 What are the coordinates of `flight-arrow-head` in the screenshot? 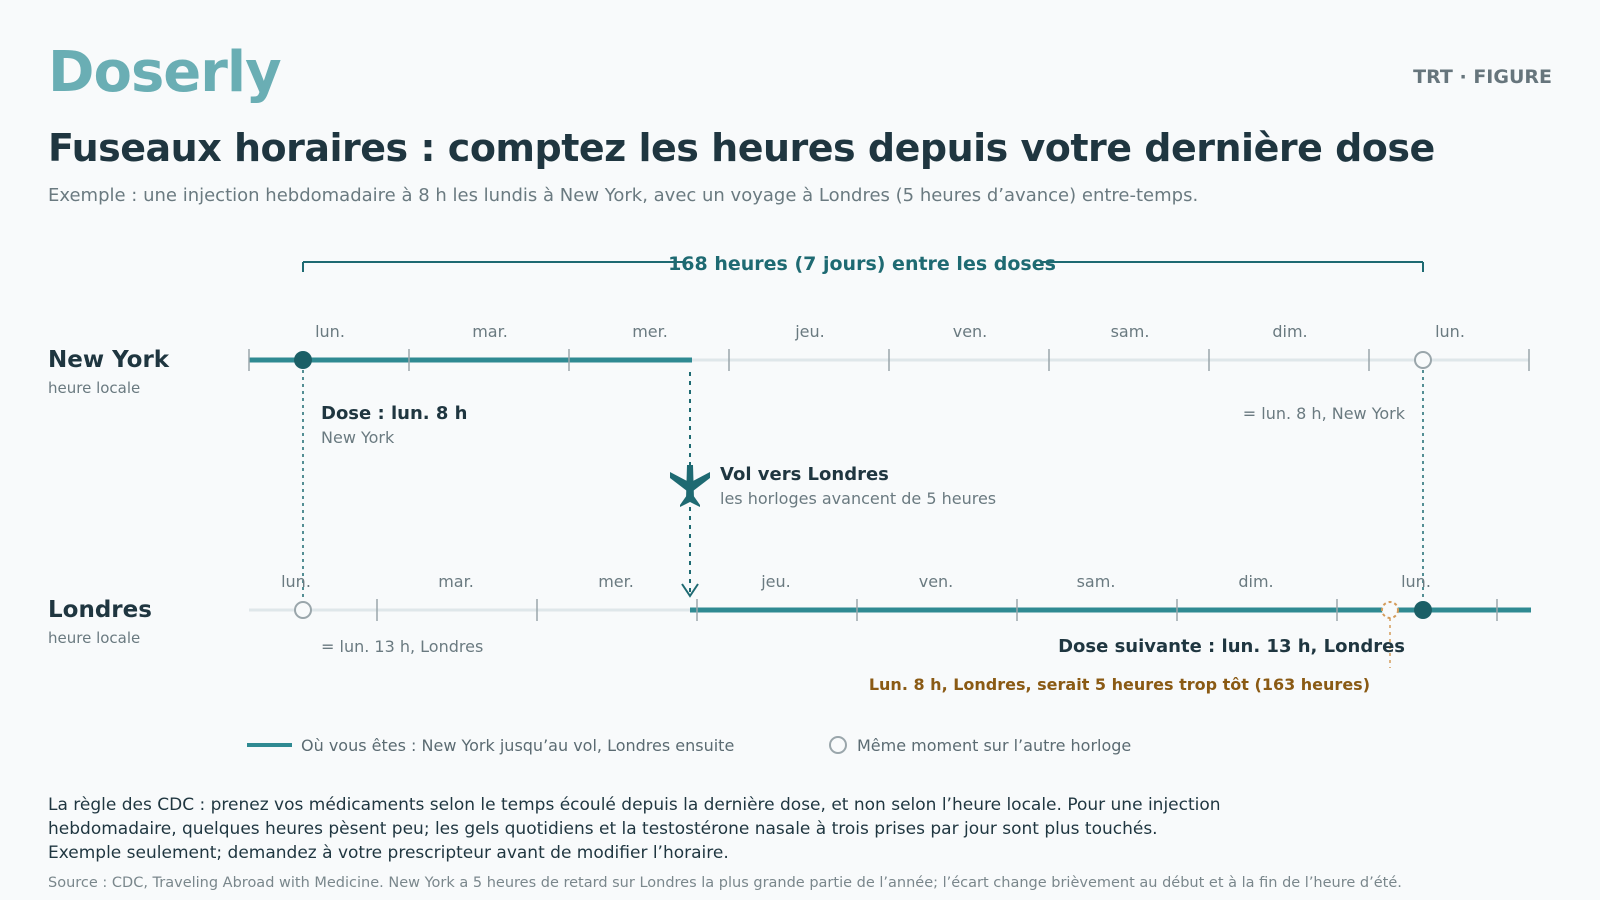 It's located at (690, 590).